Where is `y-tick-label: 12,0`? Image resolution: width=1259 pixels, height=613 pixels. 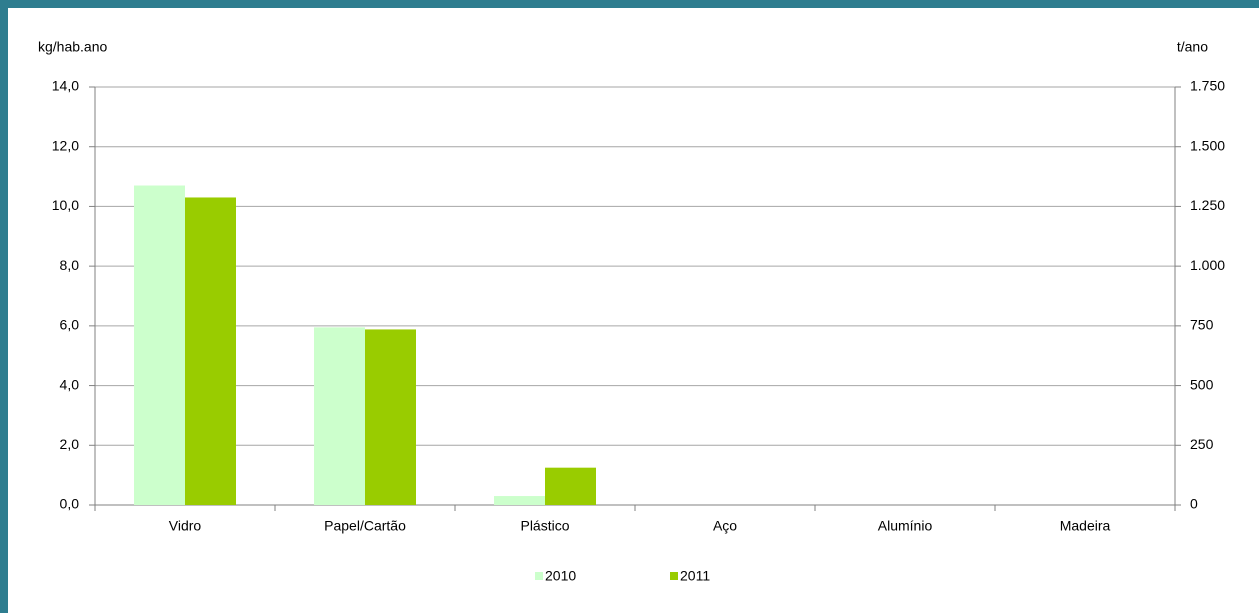 y-tick-label: 12,0 is located at coordinates (65, 145).